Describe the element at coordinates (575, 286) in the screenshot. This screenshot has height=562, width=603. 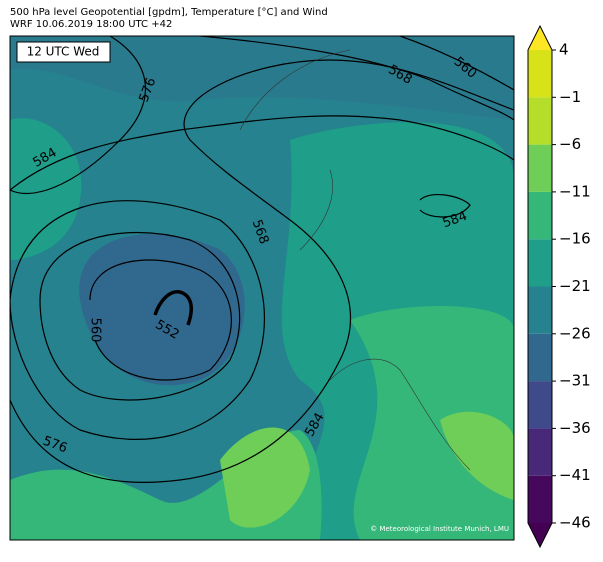
I see `colorbar-tick-label: −21` at that location.